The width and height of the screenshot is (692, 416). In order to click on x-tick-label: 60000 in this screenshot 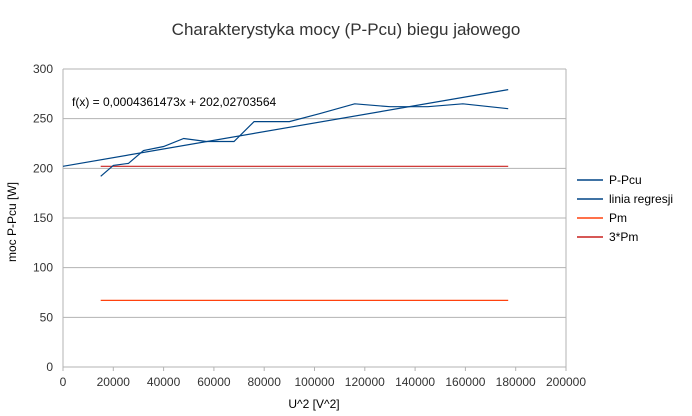, I will do `click(214, 382)`.